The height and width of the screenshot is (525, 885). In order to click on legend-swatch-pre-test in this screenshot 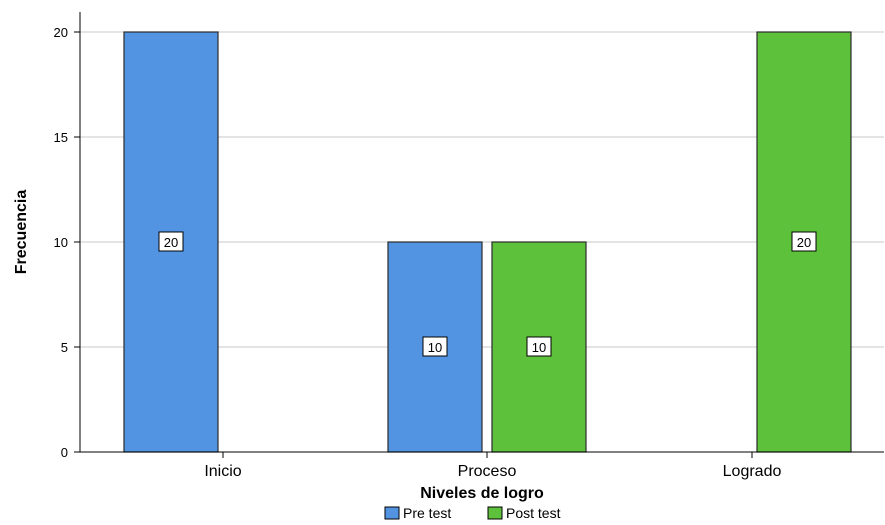, I will do `click(392, 513)`.